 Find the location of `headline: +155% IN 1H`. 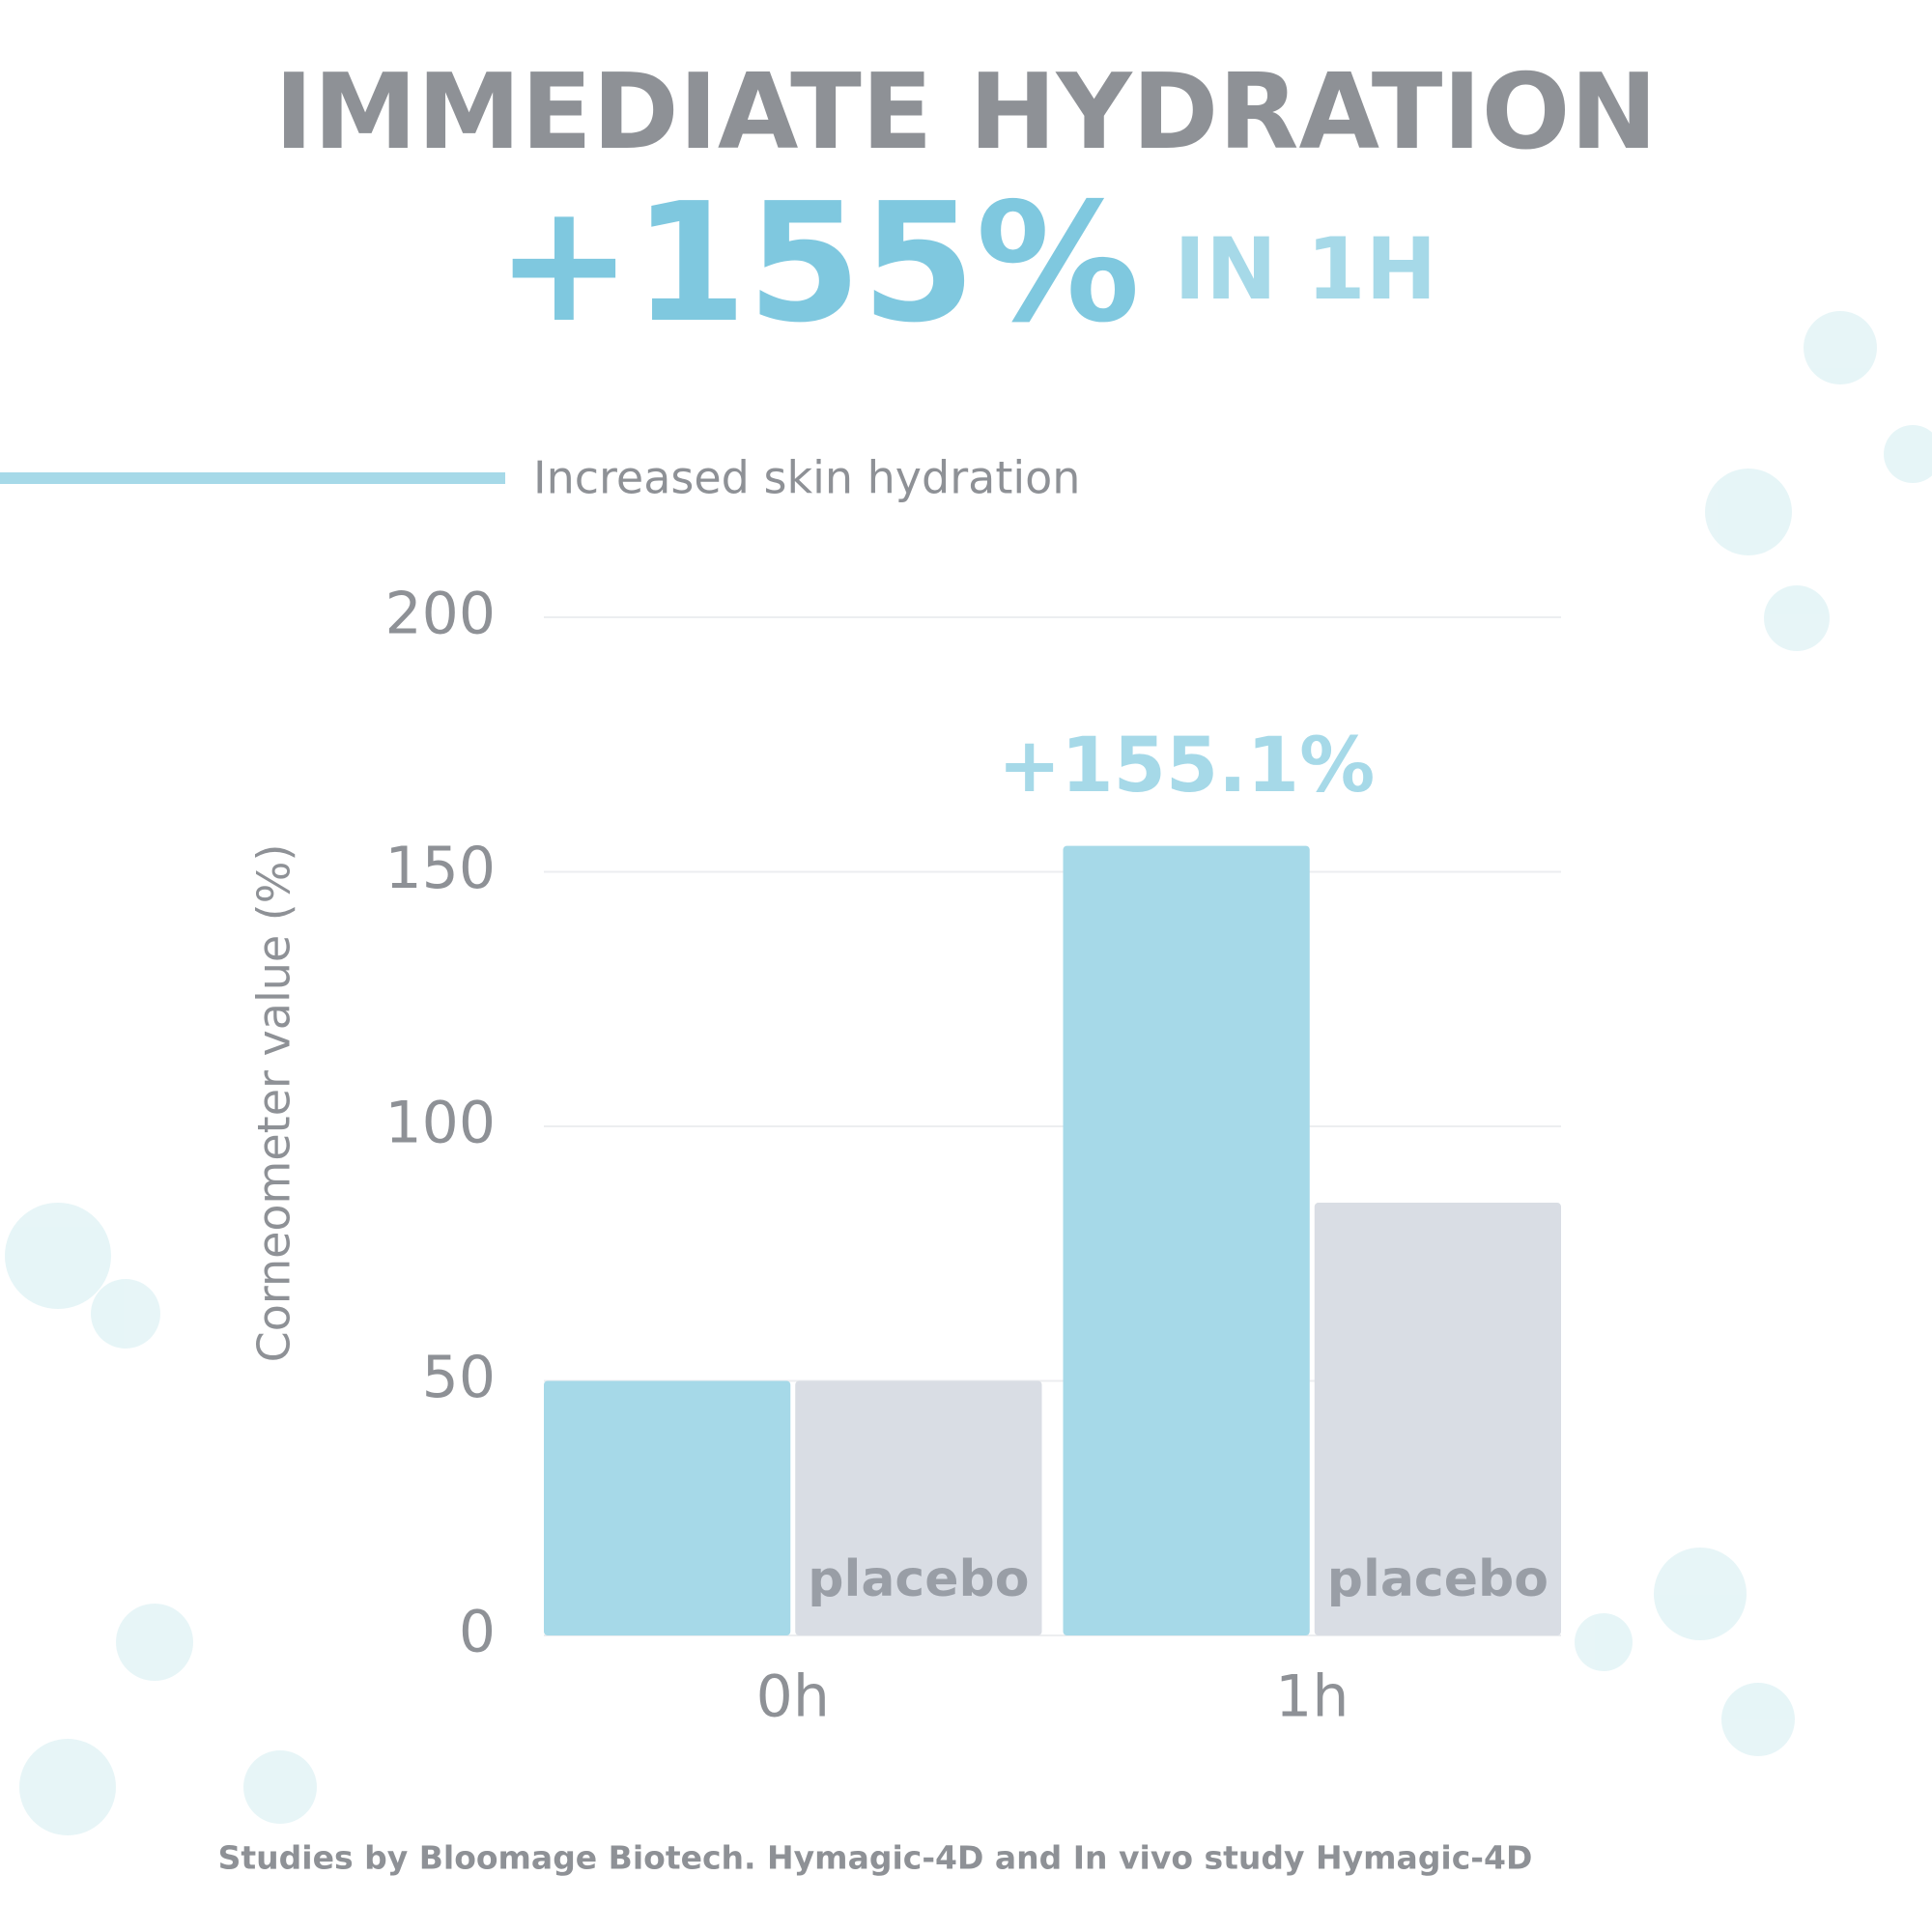

headline: +155% IN 1H is located at coordinates (966, 263).